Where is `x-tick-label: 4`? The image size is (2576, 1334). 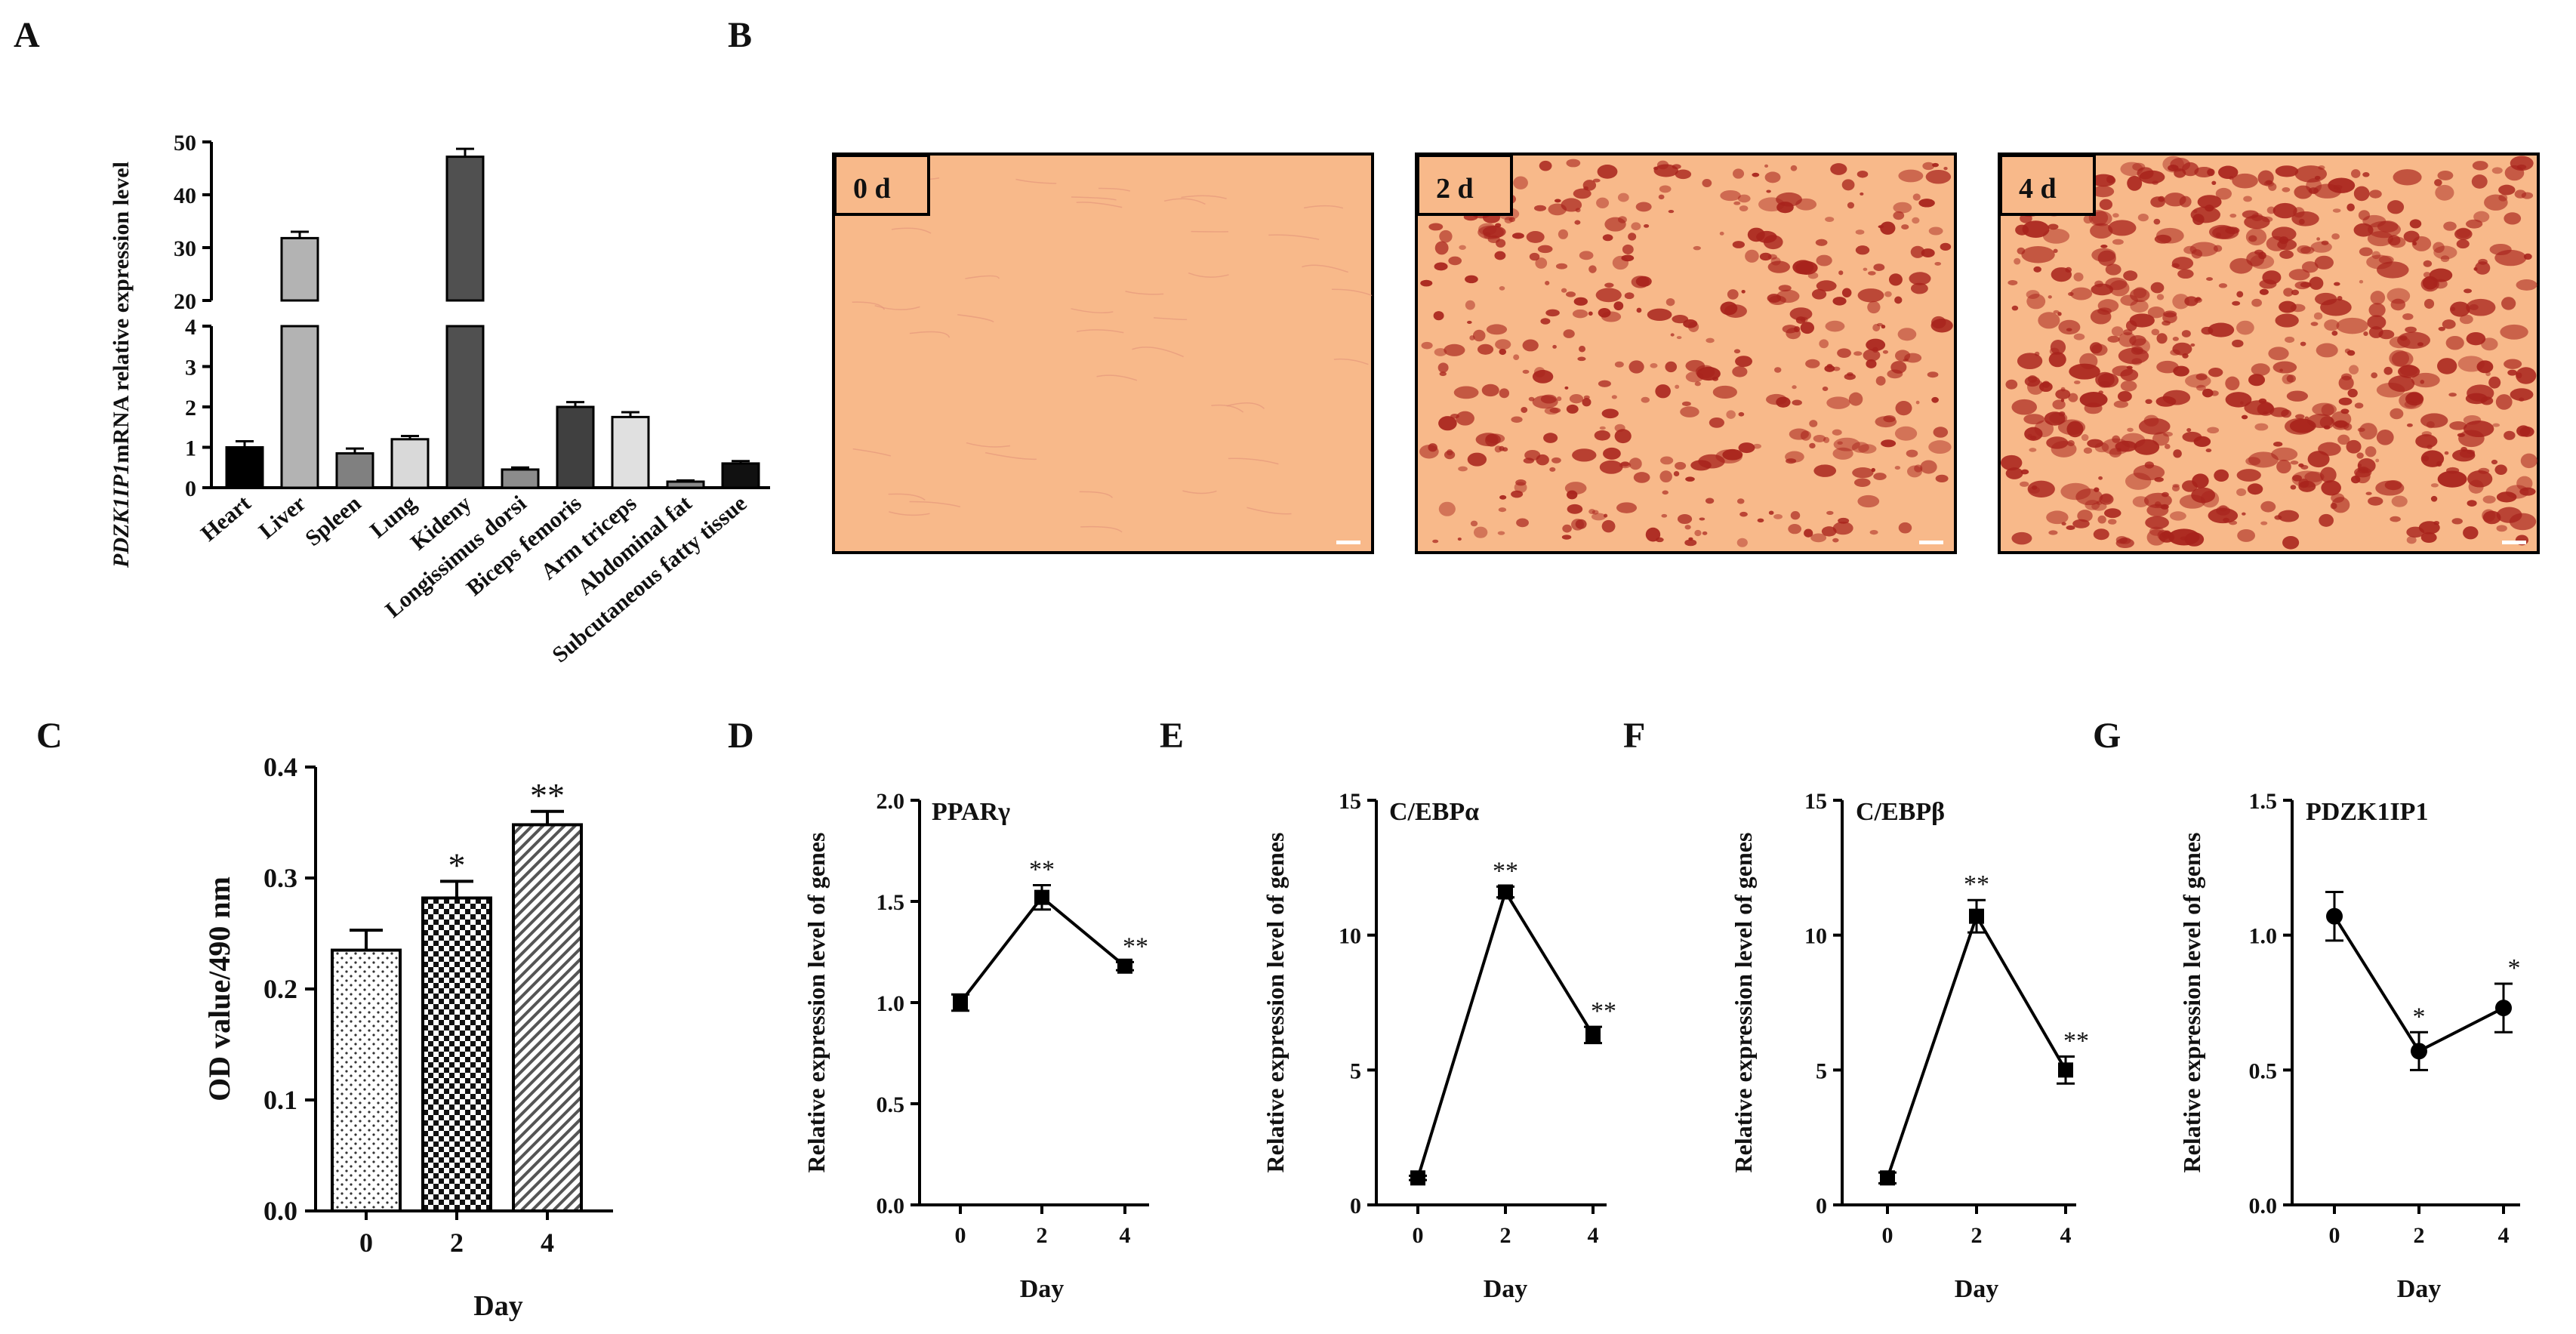
x-tick-label: 4 is located at coordinates (1125, 1235).